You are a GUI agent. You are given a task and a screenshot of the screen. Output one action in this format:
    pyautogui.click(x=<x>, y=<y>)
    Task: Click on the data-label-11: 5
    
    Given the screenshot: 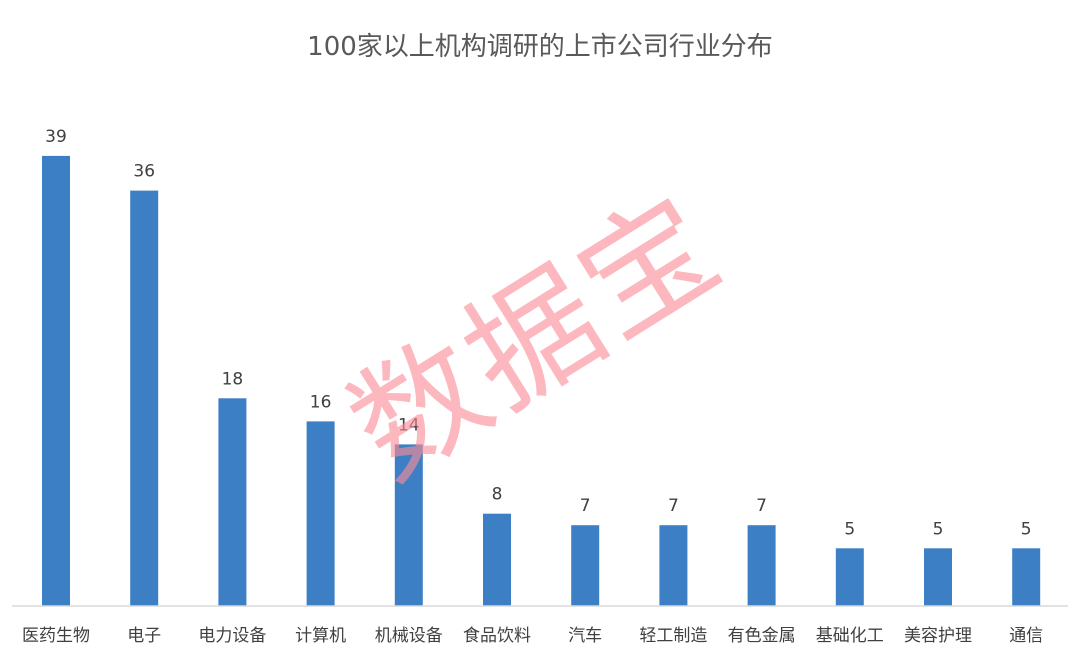 What is the action you would take?
    pyautogui.click(x=938, y=529)
    